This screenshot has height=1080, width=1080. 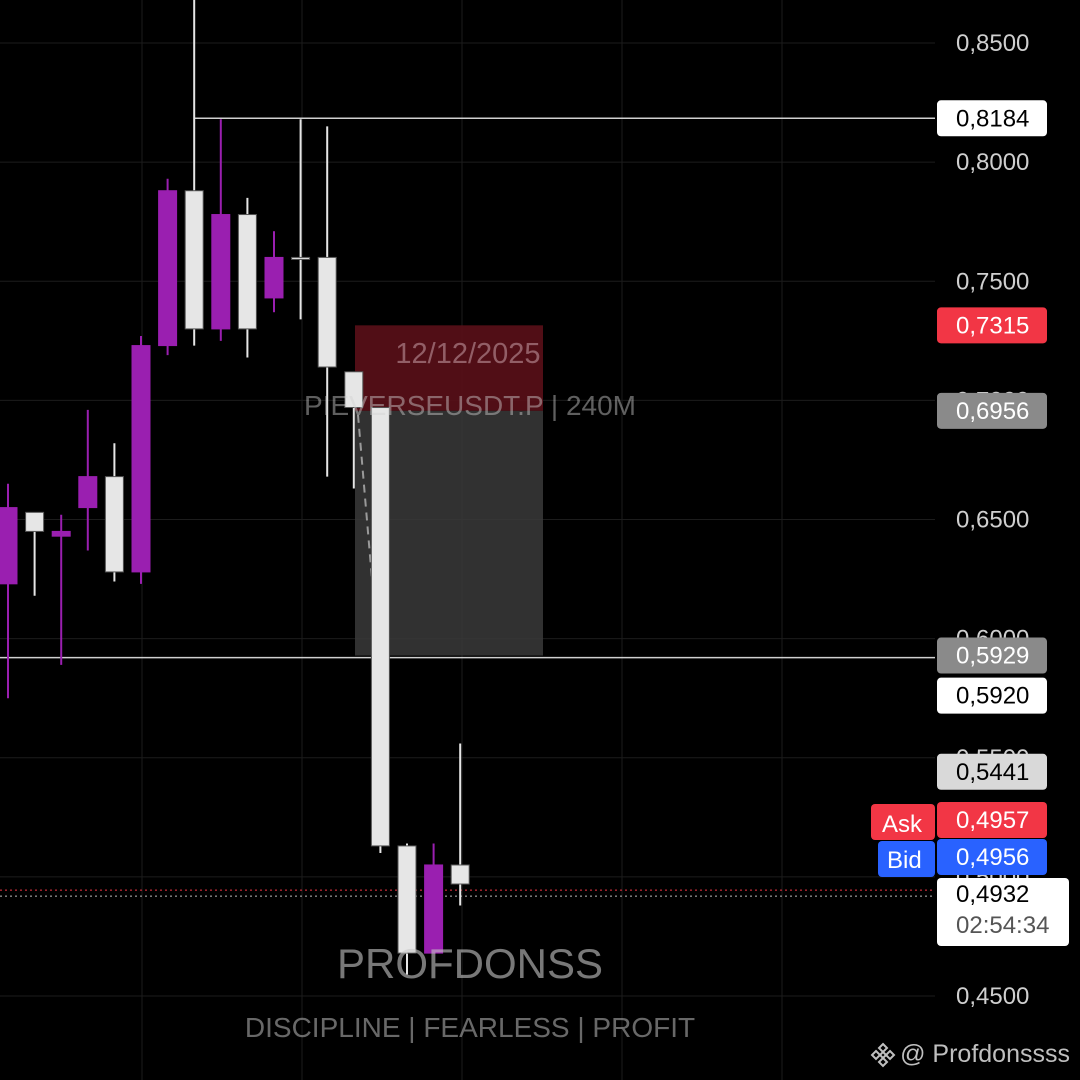 I want to click on stop-loss-zone, so click(x=449, y=368).